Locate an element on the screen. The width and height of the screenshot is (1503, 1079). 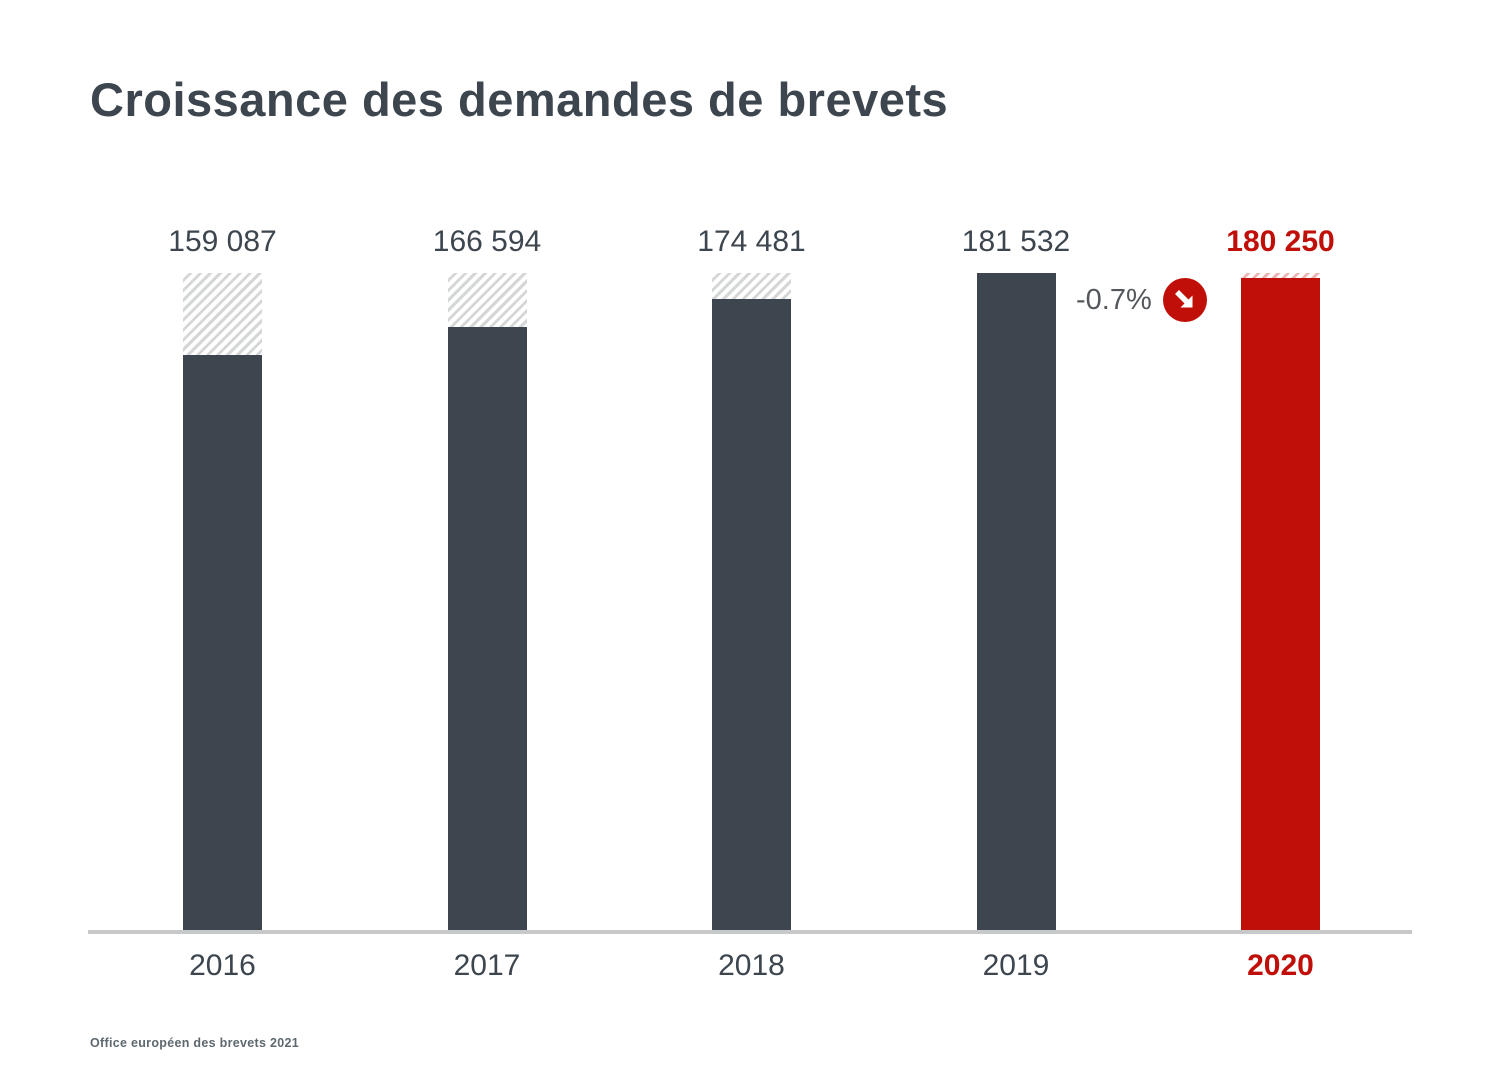
x-axis-line is located at coordinates (750, 932).